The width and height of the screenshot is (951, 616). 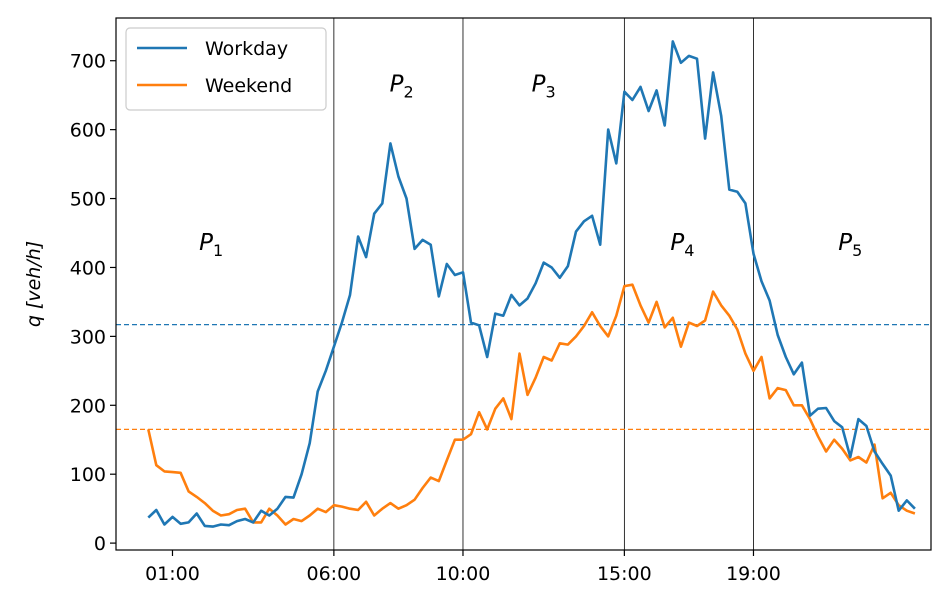 What do you see at coordinates (88, 200) in the screenshot?
I see `y-tick-label: 500` at bounding box center [88, 200].